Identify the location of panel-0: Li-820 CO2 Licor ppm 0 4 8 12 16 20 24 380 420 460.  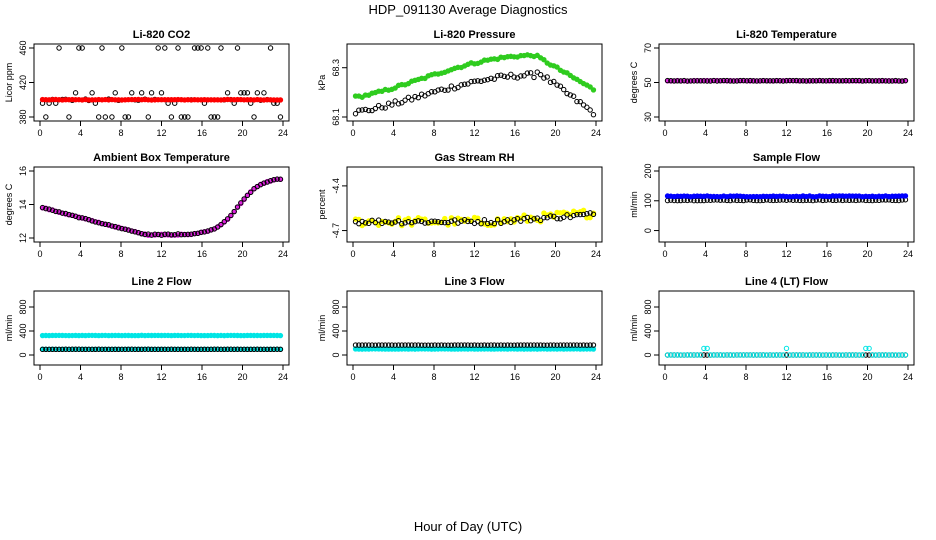
(147, 83).